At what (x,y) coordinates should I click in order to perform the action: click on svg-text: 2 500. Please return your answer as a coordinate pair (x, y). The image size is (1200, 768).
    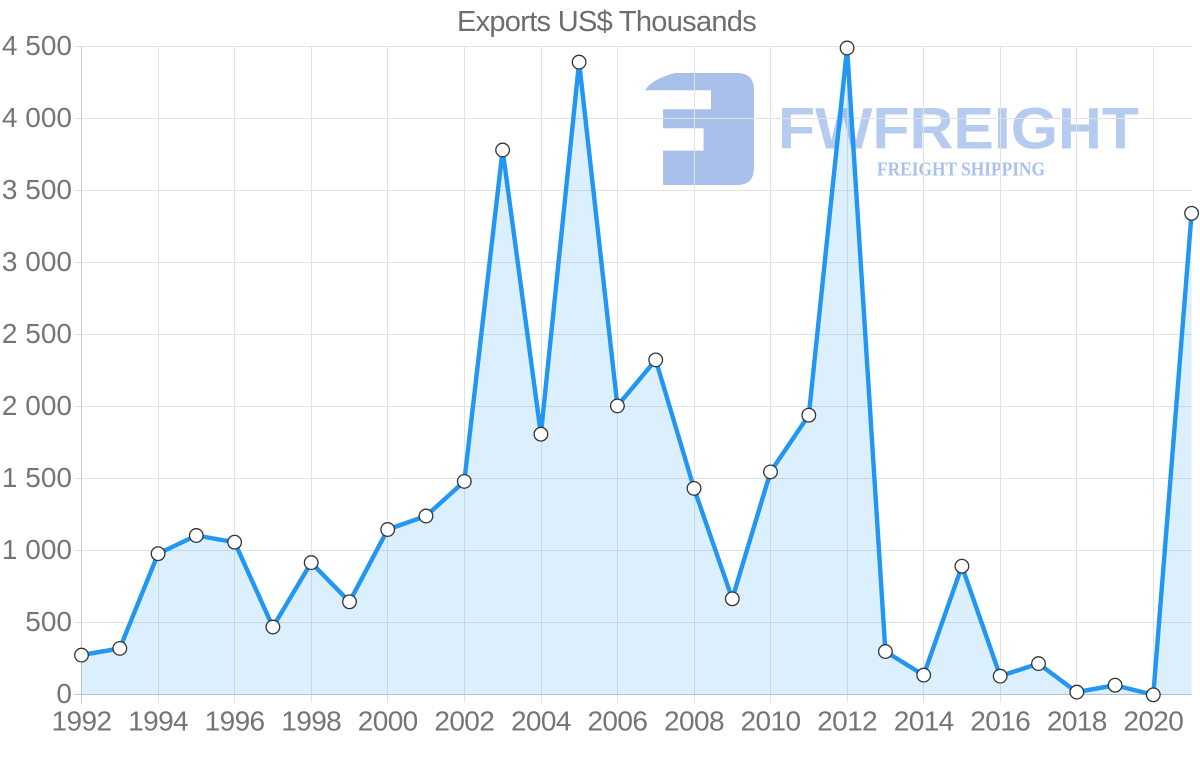
    Looking at the image, I should click on (37, 333).